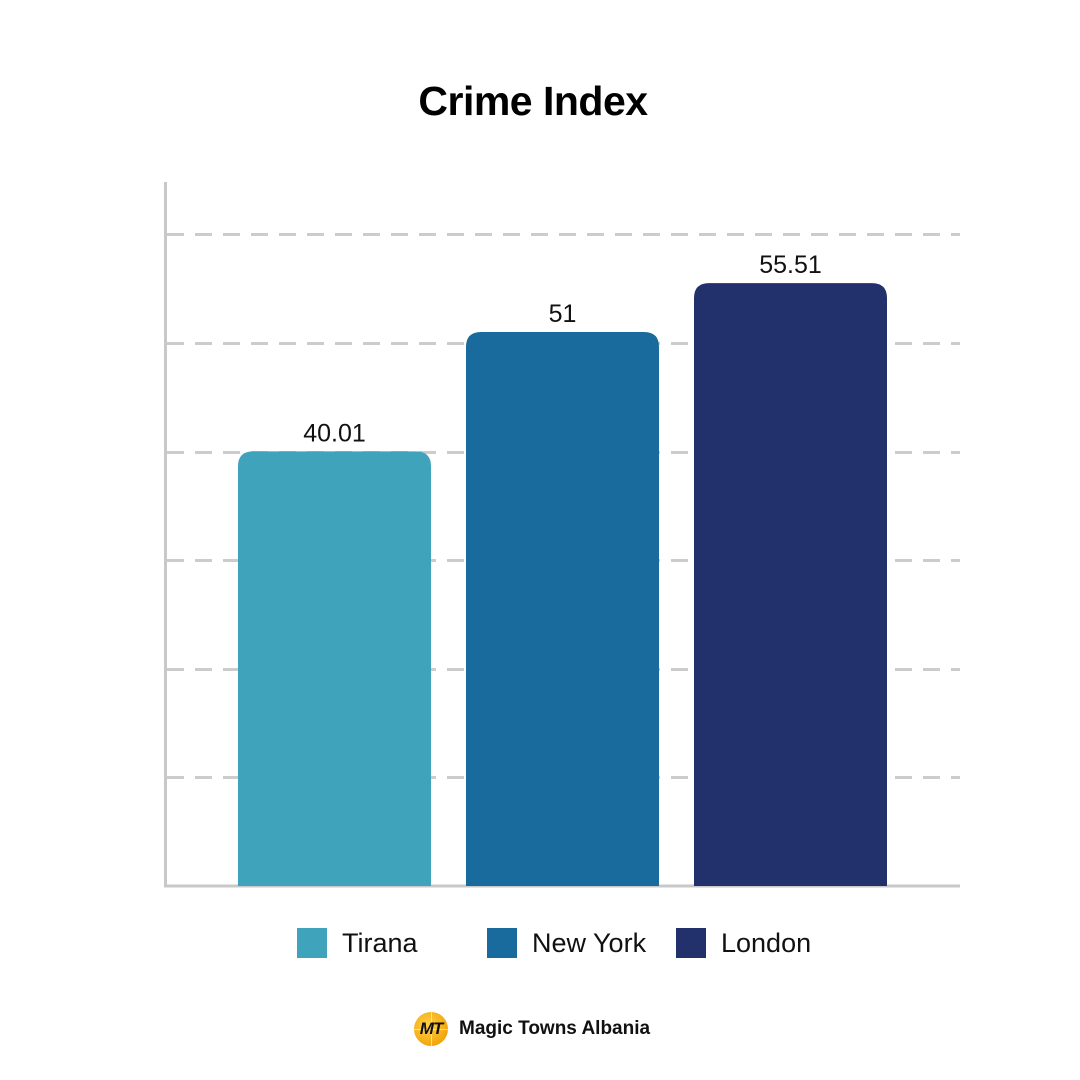  What do you see at coordinates (533, 101) in the screenshot?
I see `chart-title: Crime Index` at bounding box center [533, 101].